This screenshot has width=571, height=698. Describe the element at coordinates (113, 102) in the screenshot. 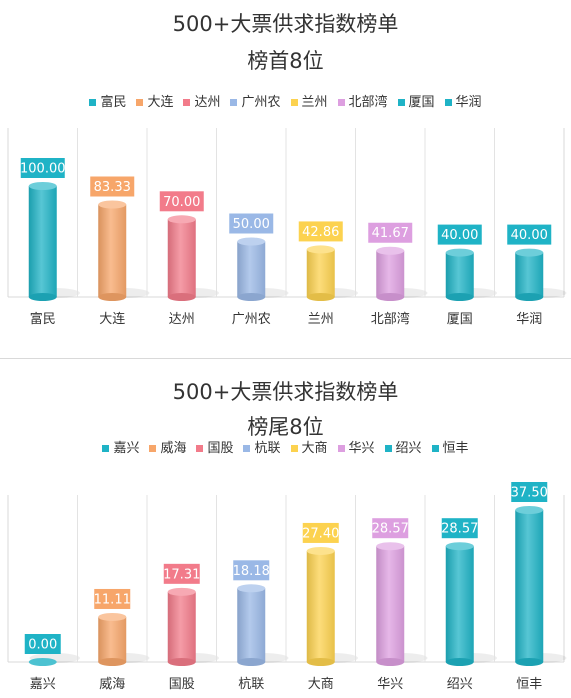

I see `legend-label: 富民` at that location.